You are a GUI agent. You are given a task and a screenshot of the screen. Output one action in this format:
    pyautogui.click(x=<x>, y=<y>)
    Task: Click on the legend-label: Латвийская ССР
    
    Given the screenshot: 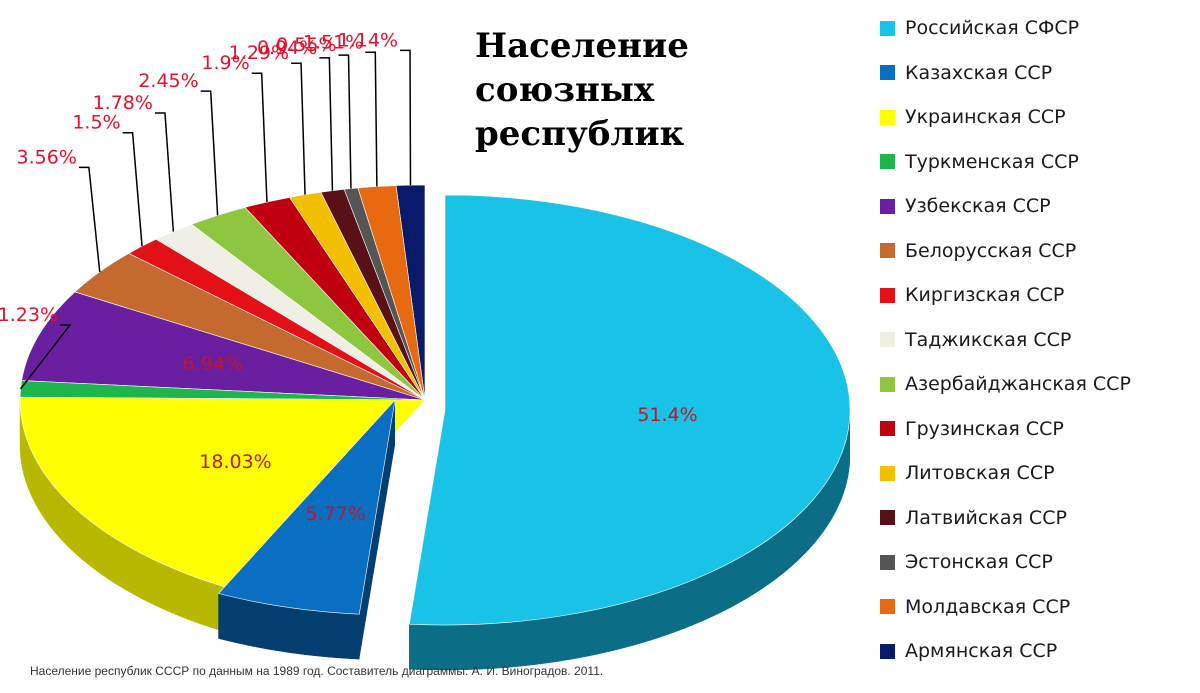 What is the action you would take?
    pyautogui.click(x=986, y=517)
    